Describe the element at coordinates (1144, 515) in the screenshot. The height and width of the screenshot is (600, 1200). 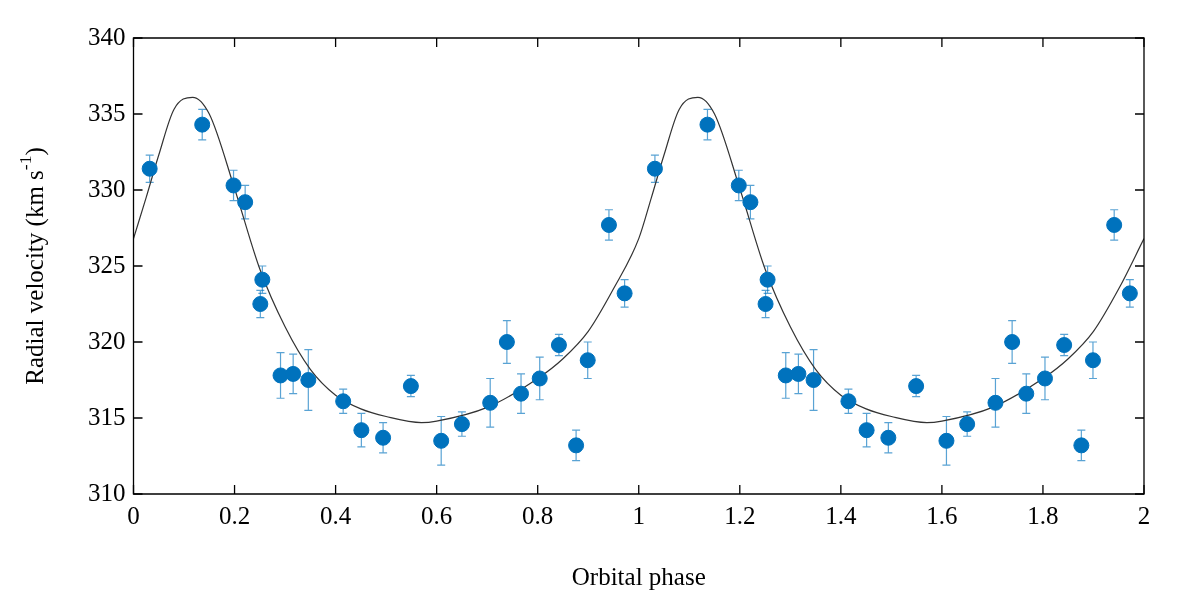
I see `x-tick-label: 2` at that location.